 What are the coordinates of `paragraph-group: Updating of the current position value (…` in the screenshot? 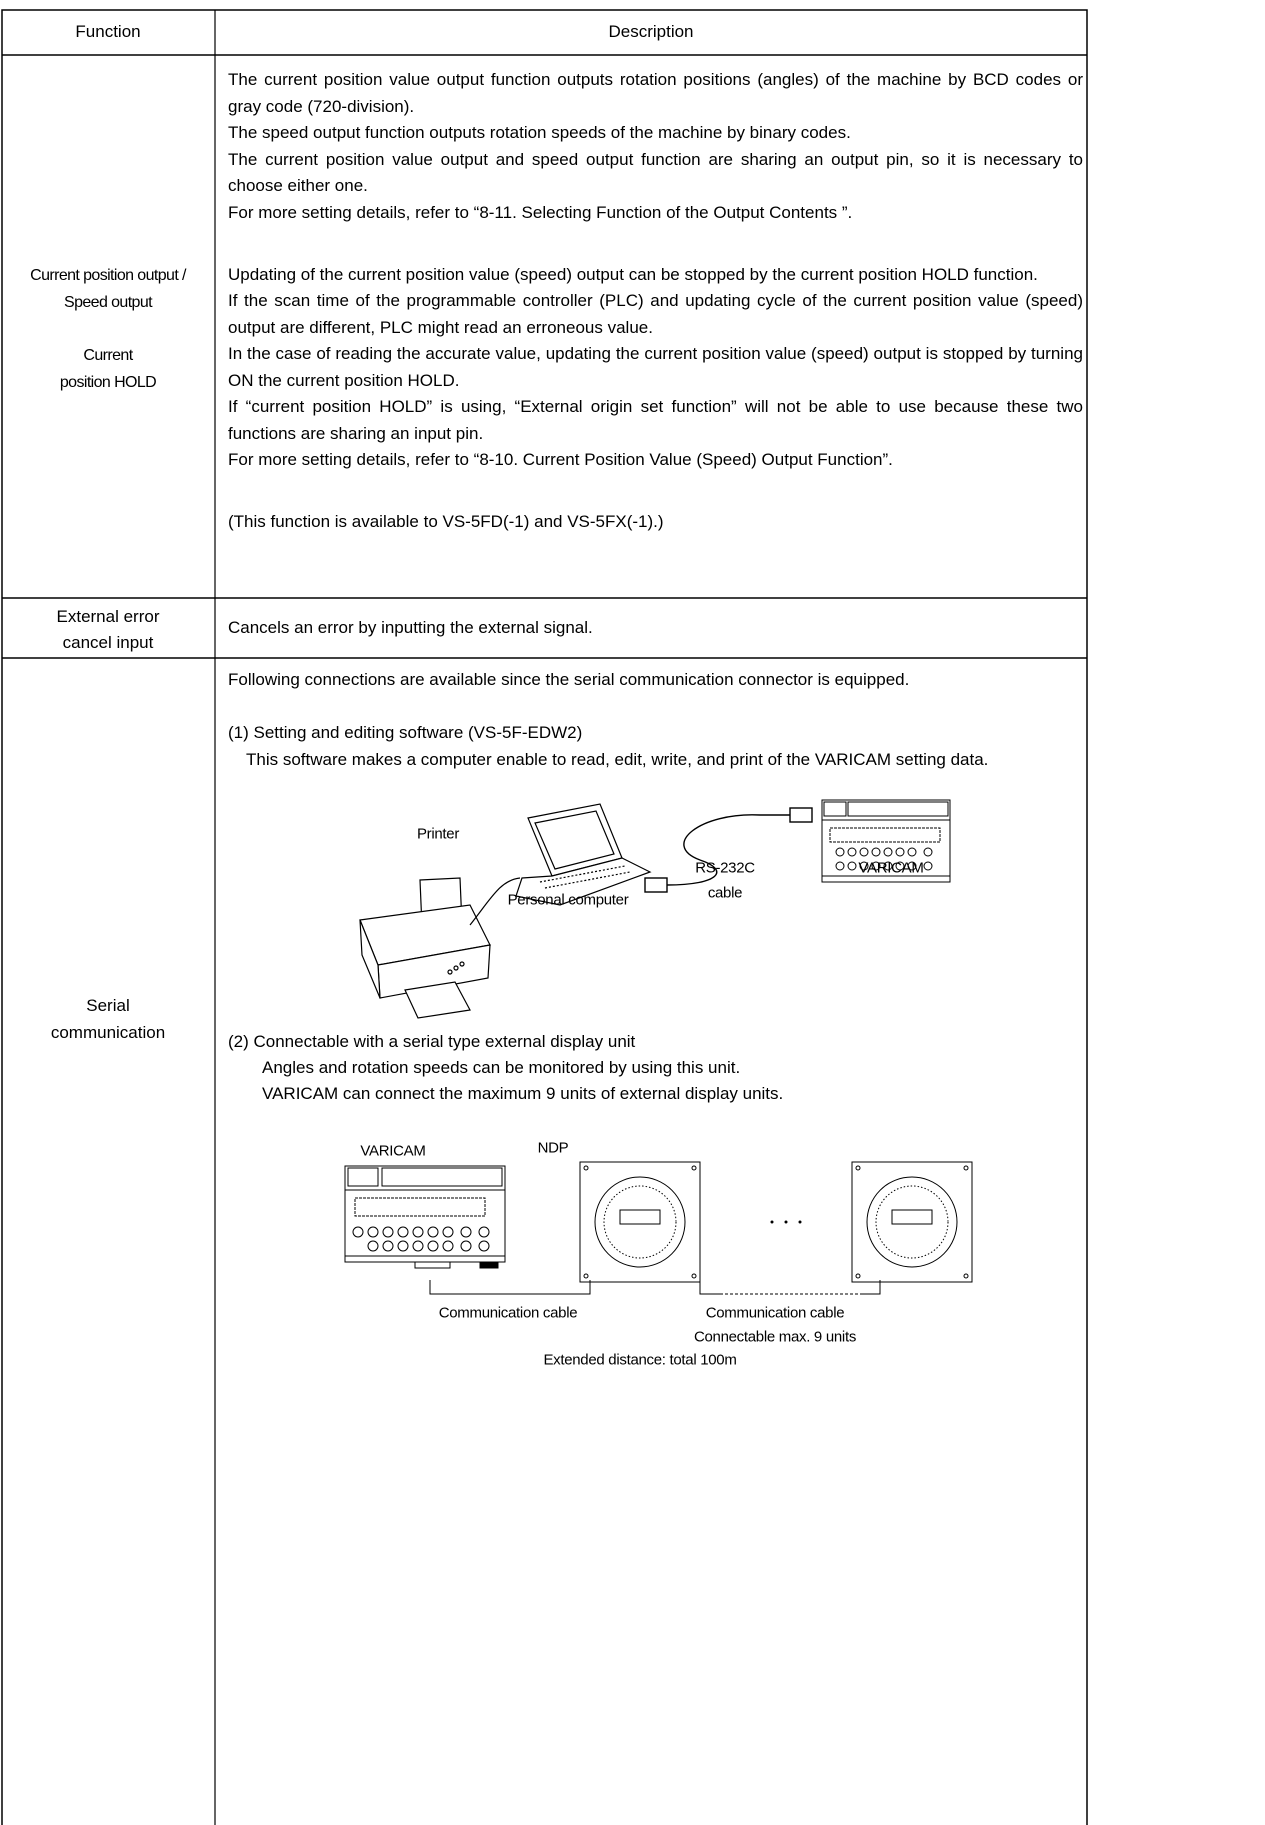 It's located at (655, 368).